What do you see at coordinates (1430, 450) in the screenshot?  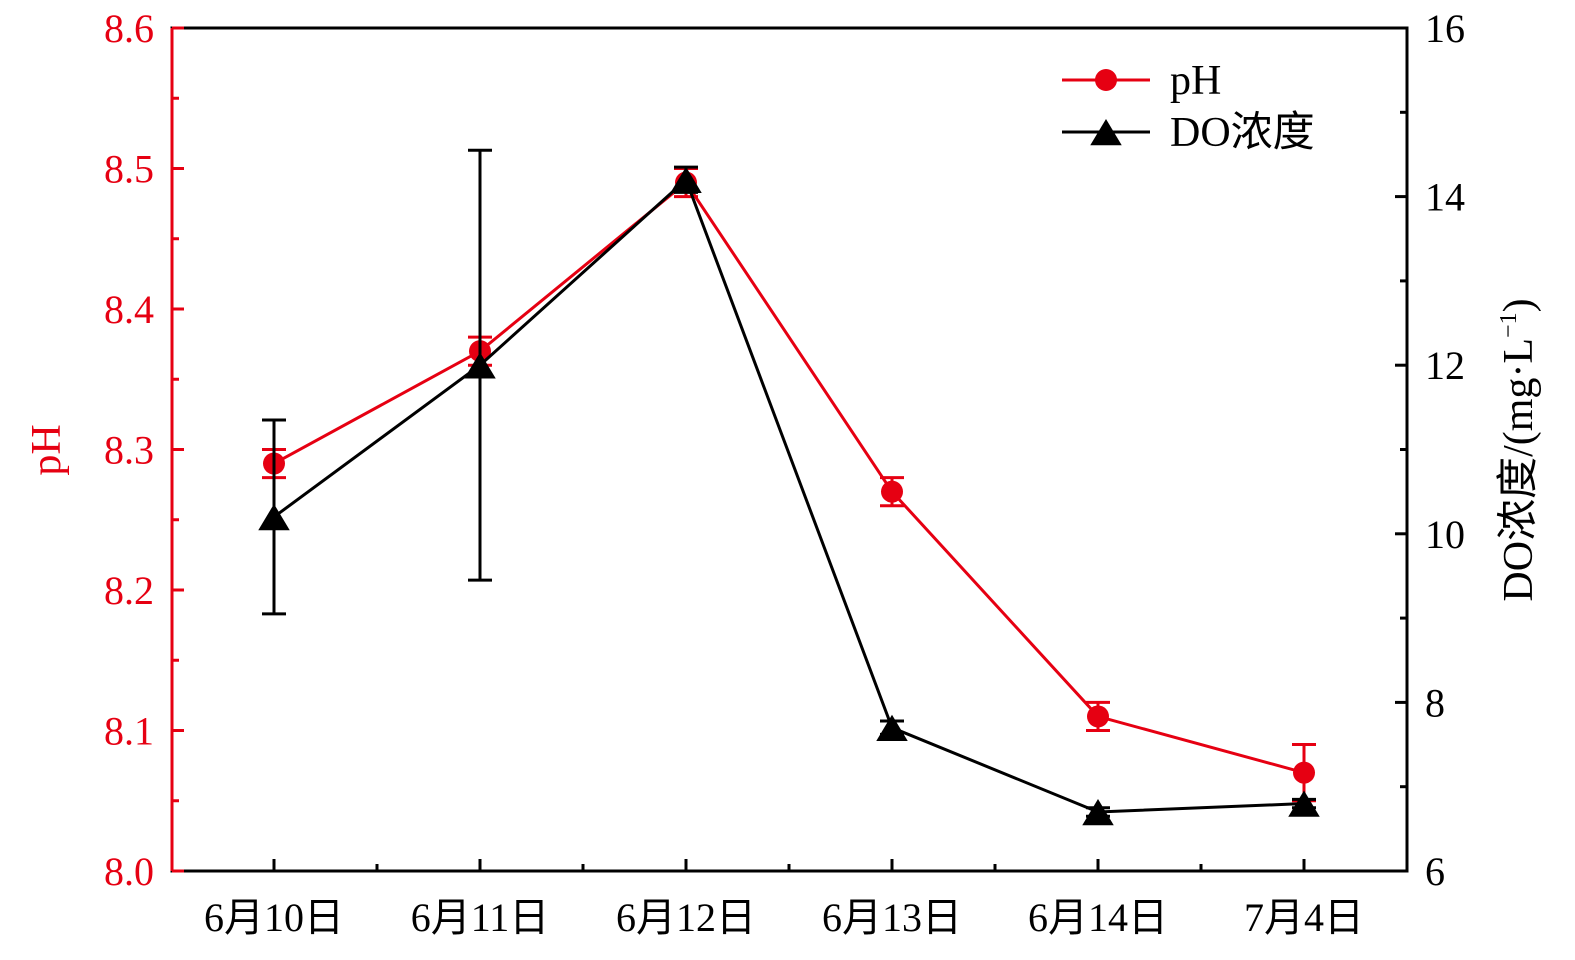 I see `right-y-axis: 6 8 10 12 14 16` at bounding box center [1430, 450].